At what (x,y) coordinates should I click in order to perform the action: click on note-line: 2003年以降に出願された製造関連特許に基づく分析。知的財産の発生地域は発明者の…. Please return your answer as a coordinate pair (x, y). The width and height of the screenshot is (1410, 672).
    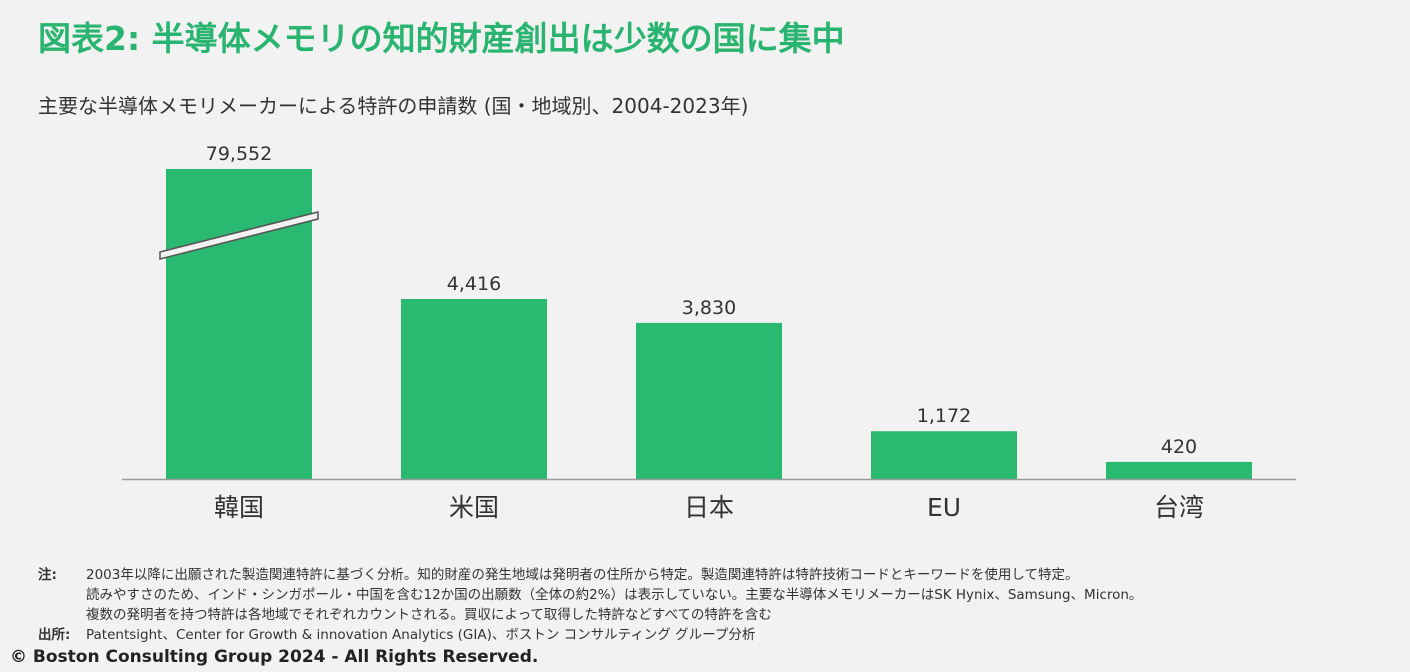
    Looking at the image, I should click on (582, 575).